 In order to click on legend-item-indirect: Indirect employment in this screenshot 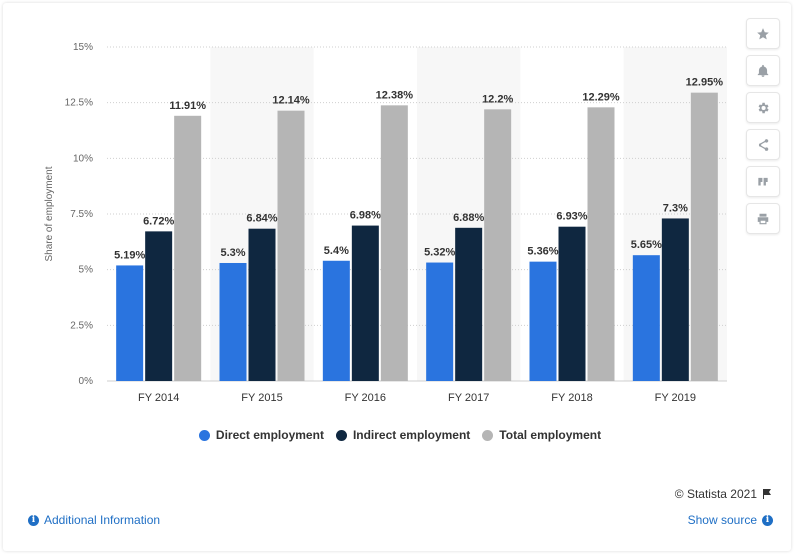, I will do `click(403, 435)`.